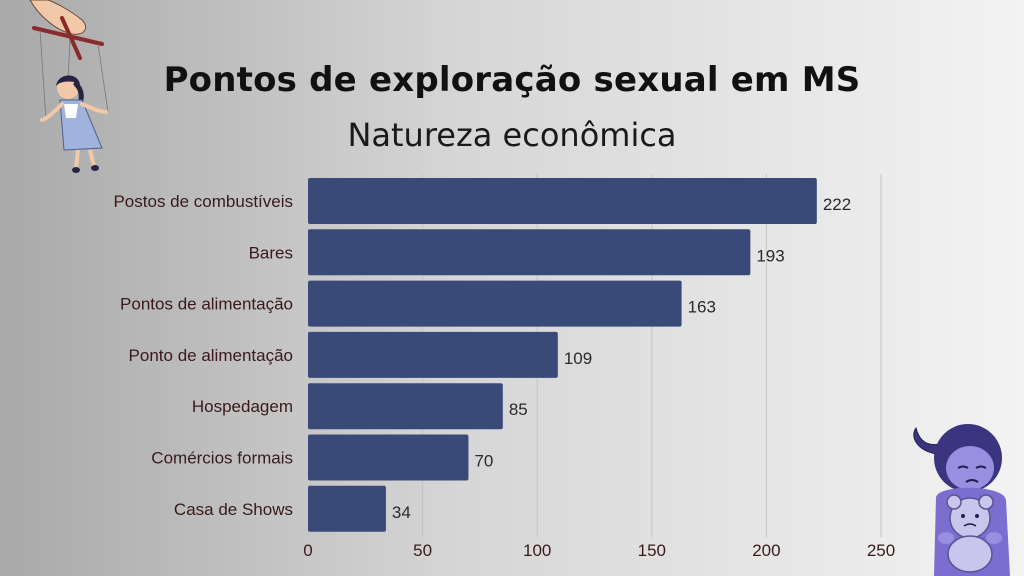 Image resolution: width=1024 pixels, height=576 pixels. What do you see at coordinates (837, 204) in the screenshot?
I see `data-label: 222` at bounding box center [837, 204].